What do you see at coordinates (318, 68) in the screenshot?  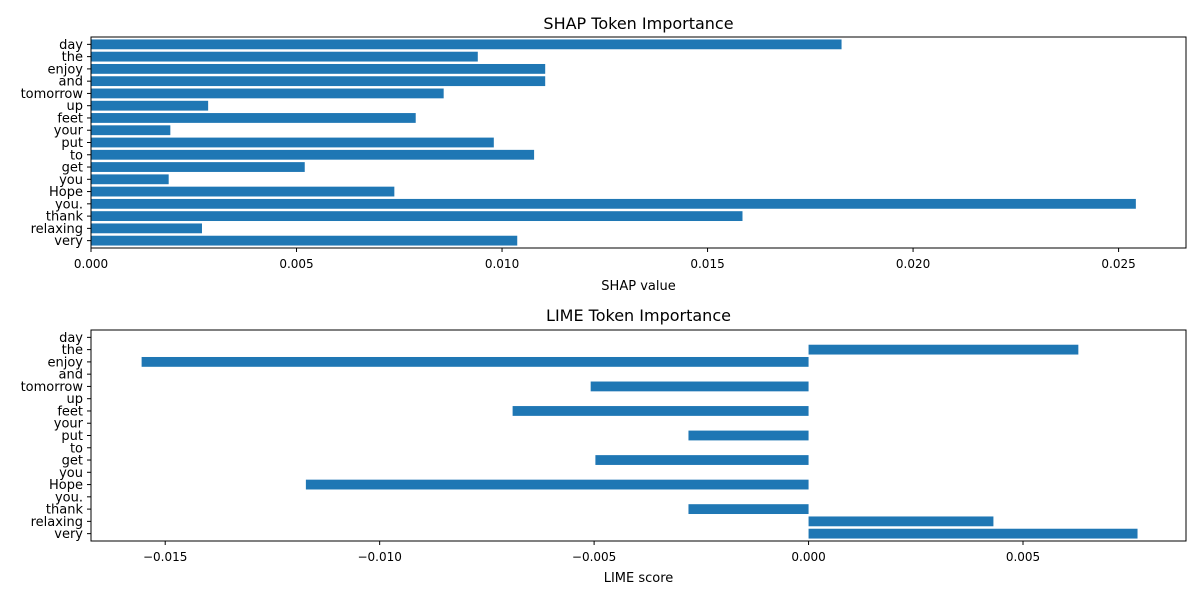 I see `shap-bar-enjoy` at bounding box center [318, 68].